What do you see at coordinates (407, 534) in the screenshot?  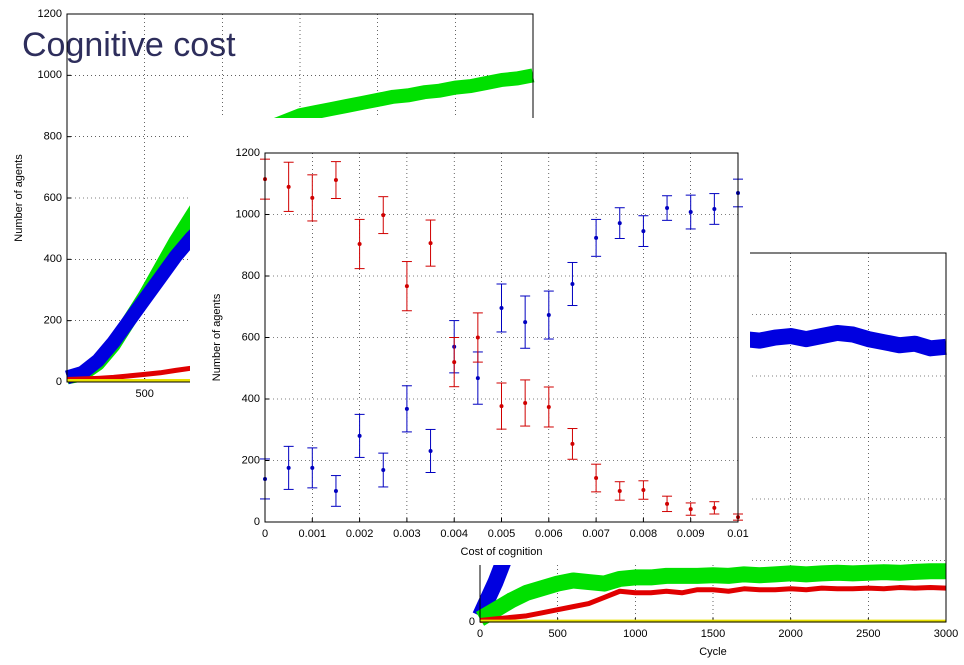 I see `x-tick-label: 0.003` at bounding box center [407, 534].